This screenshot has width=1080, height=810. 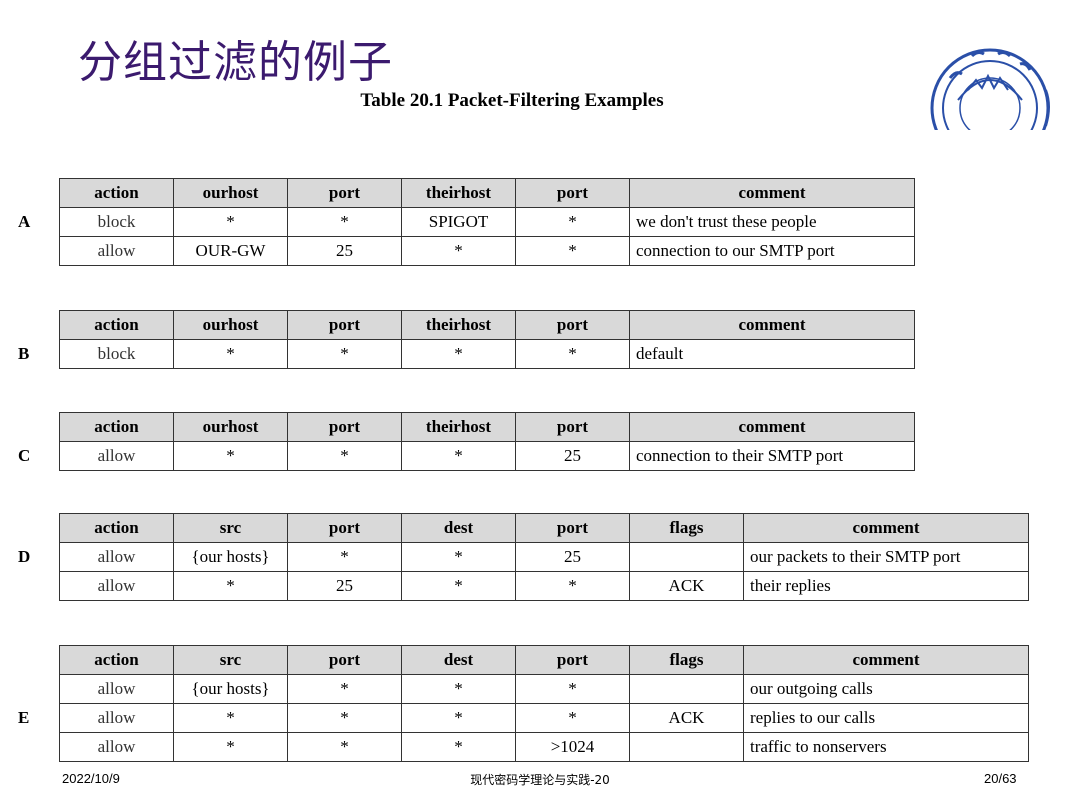 What do you see at coordinates (544, 689) in the screenshot?
I see `table-row: allow {our hosts} * * * our outgoing calls` at bounding box center [544, 689].